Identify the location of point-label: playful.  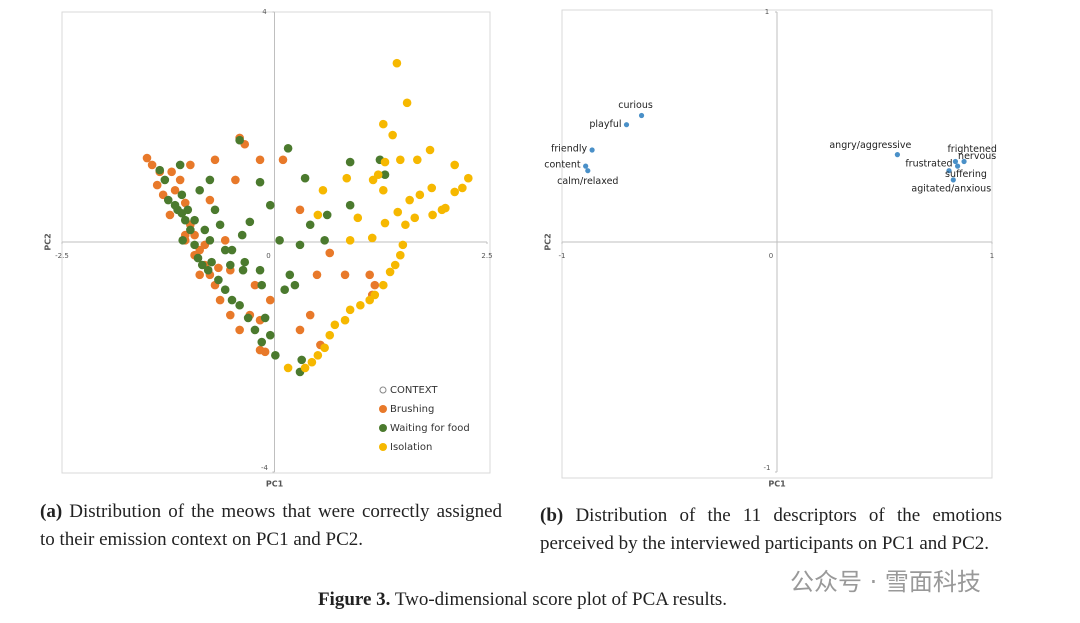
(605, 124).